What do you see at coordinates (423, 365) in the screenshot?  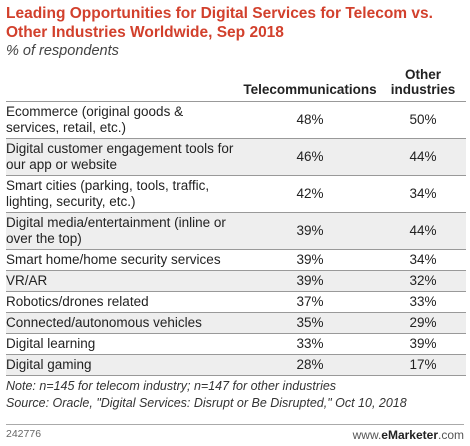 I see `value-other-industries: 17%` at bounding box center [423, 365].